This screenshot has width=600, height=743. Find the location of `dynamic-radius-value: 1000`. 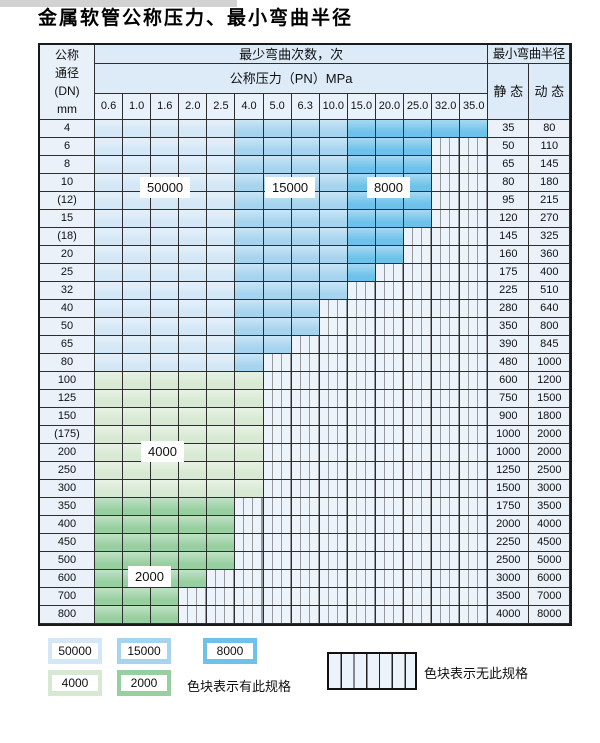

dynamic-radius-value: 1000 is located at coordinates (550, 363).